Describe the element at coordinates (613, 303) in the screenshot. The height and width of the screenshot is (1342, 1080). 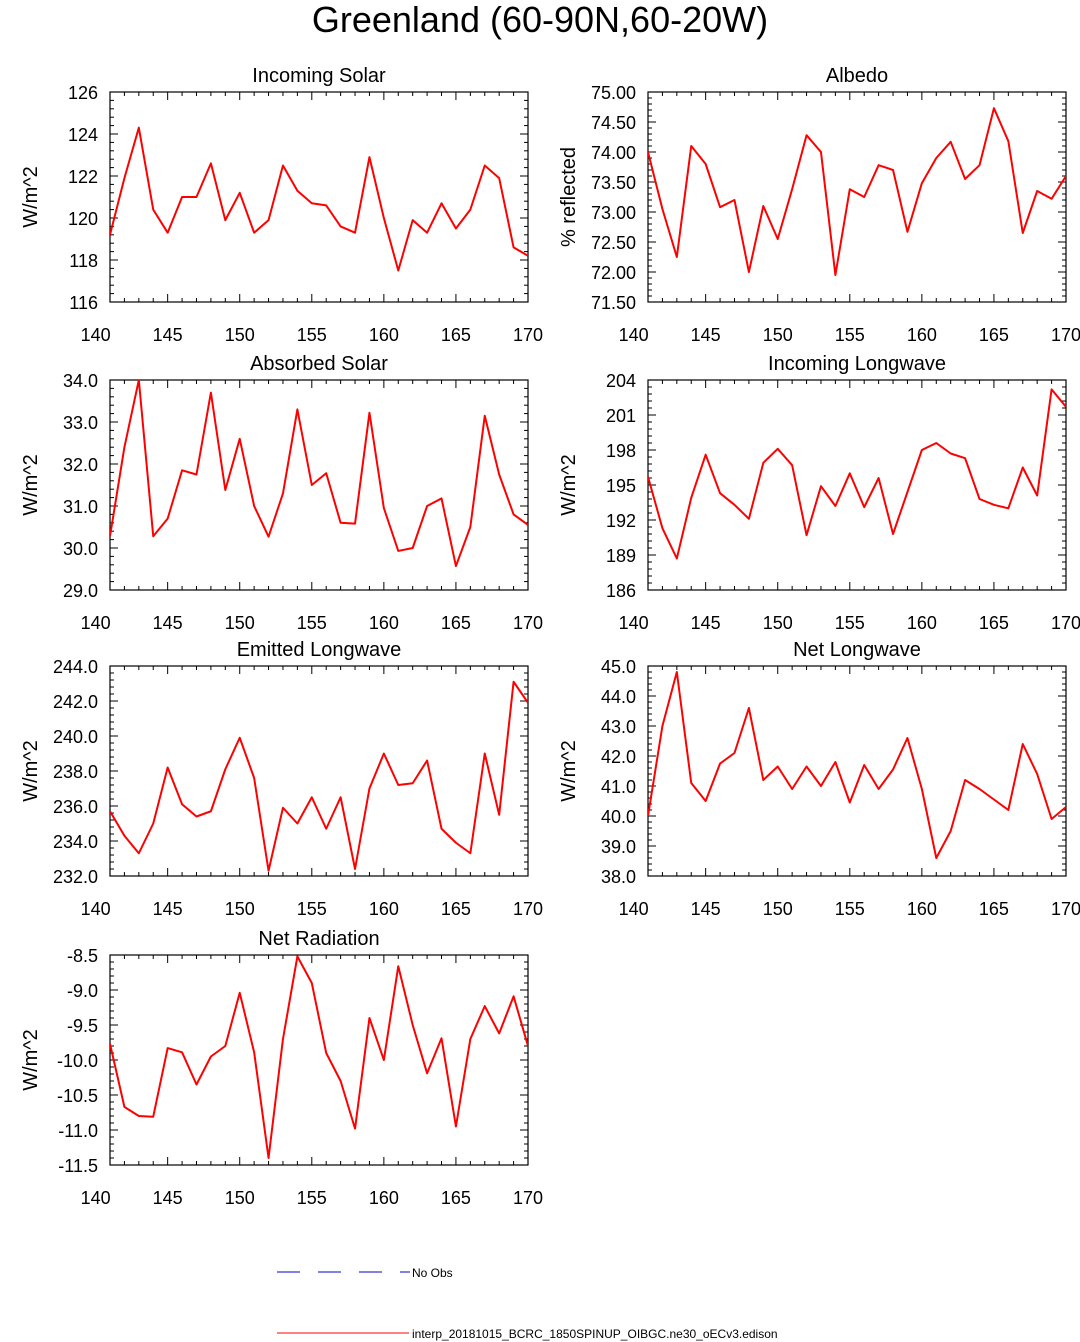
I see `y-tick-label: 71.50` at that location.